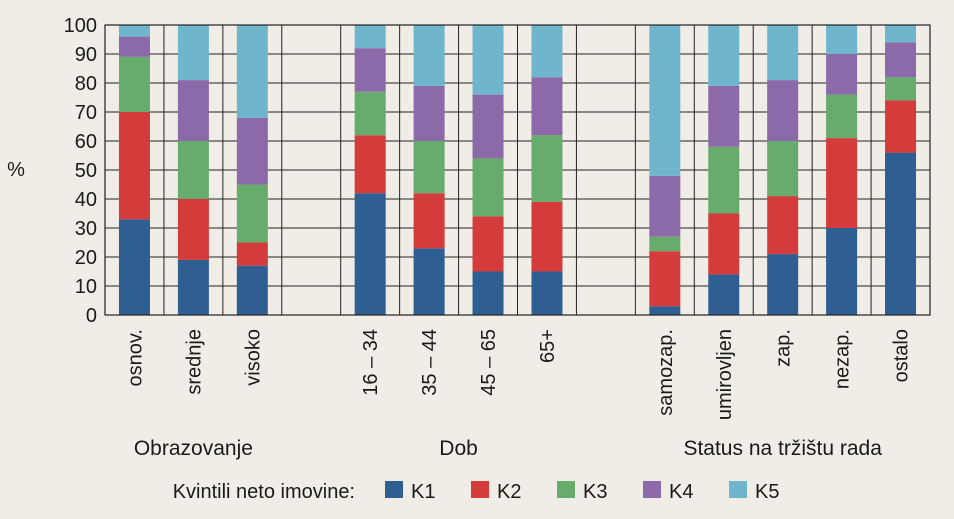 Image resolution: width=954 pixels, height=519 pixels. Describe the element at coordinates (724, 294) in the screenshot. I see `bar-10-K1` at that location.